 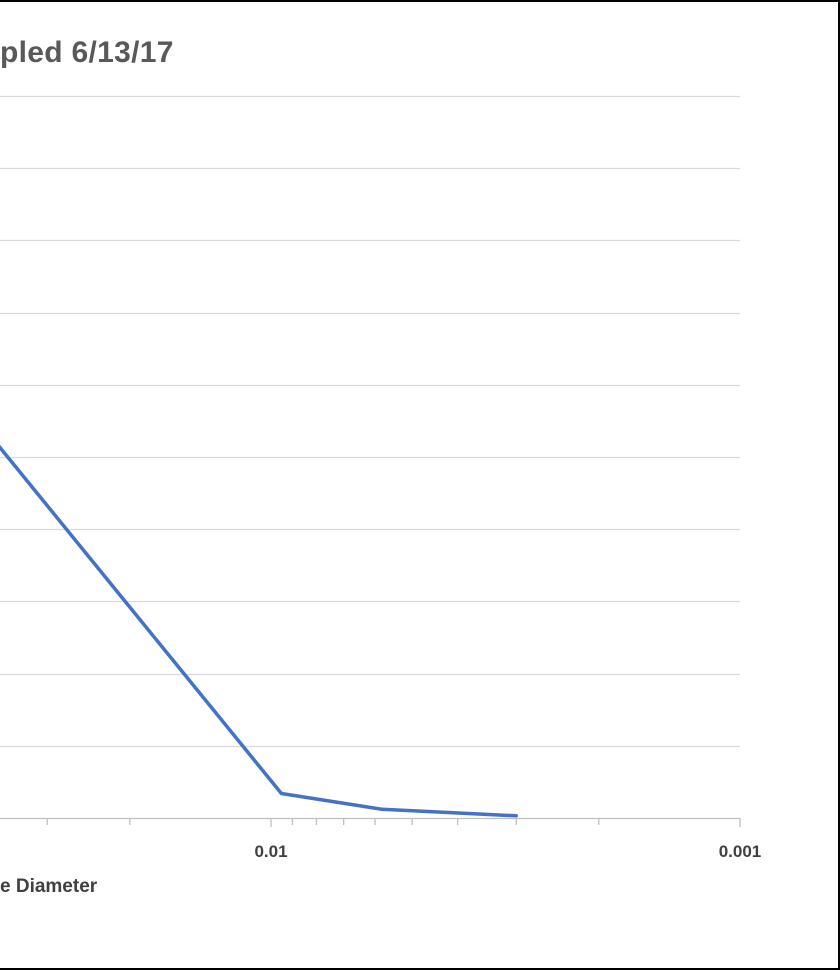 I want to click on chart-title: pled 6/13/17, so click(x=87, y=52).